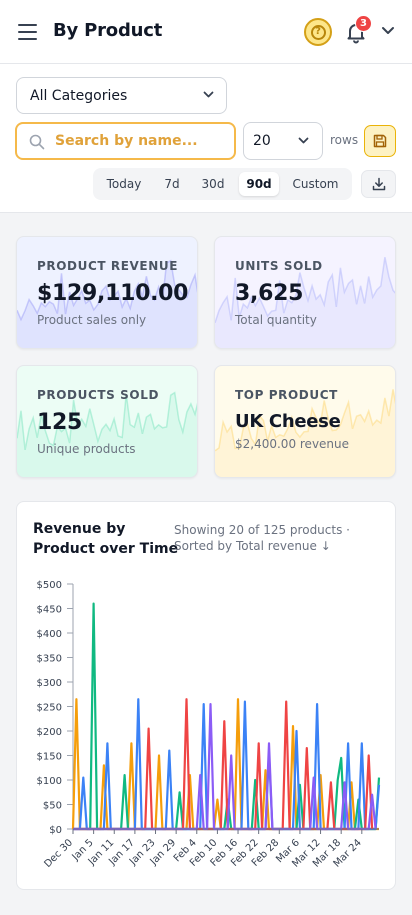 This screenshot has height=915, width=412. I want to click on kpi-card-top-product: TOP PRODUCT UK Cheese $2,400.00 revenue, so click(305, 421).